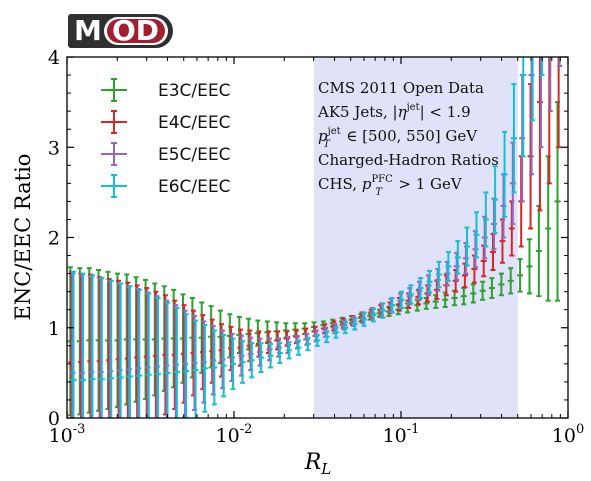 The image size is (591, 481). What do you see at coordinates (194, 155) in the screenshot?
I see `legend-label: E5C/EEC` at bounding box center [194, 155].